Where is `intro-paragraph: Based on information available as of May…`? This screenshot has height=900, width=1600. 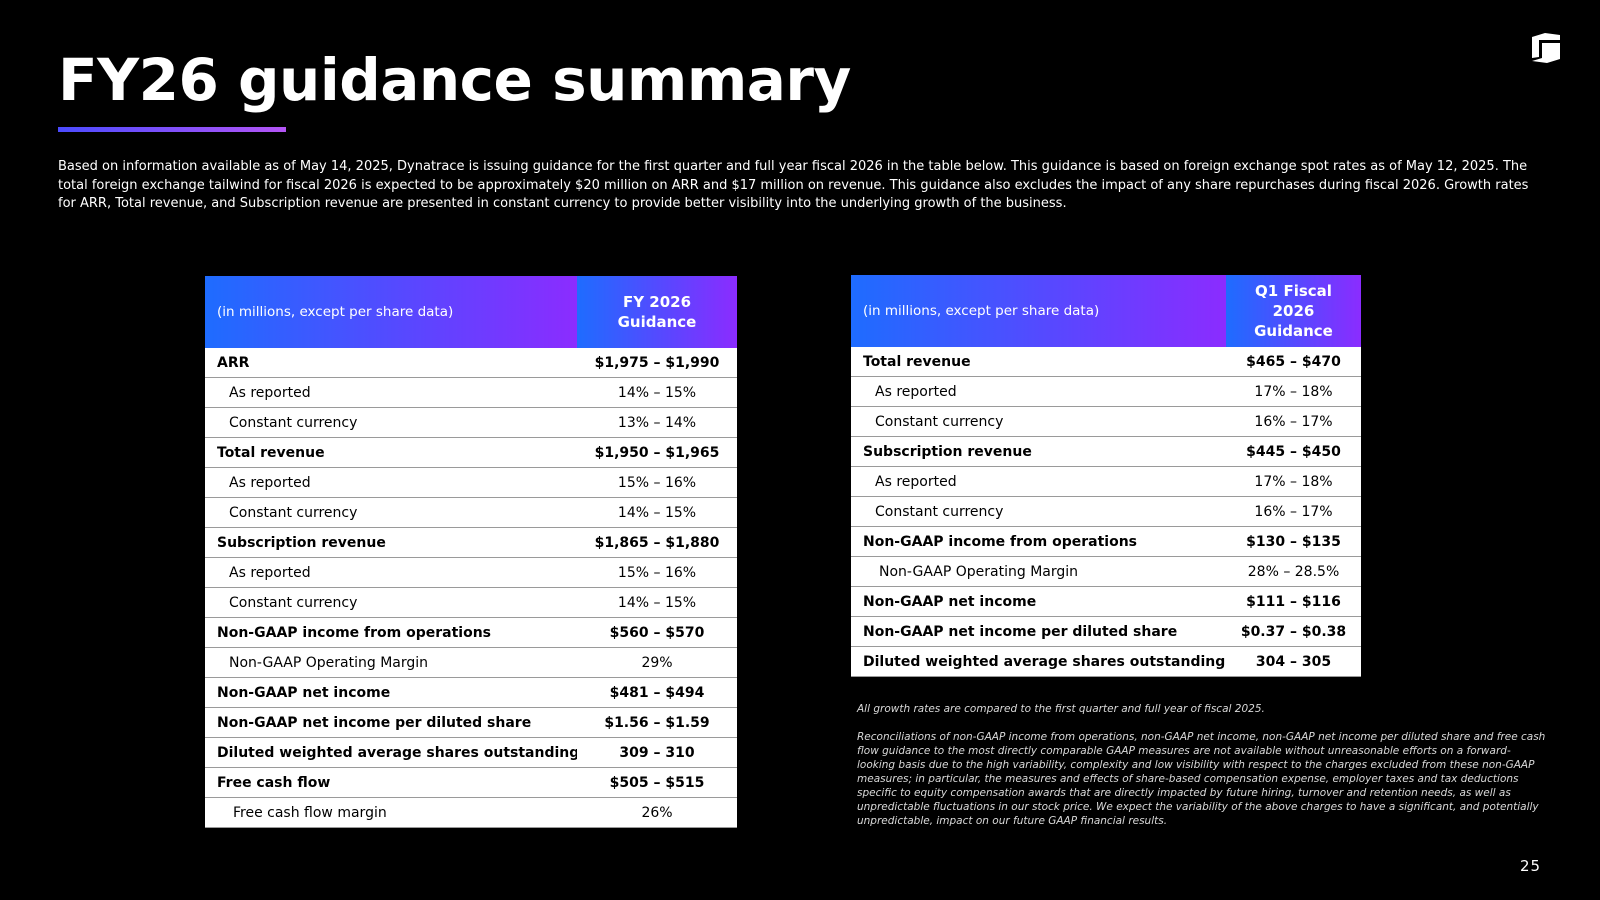
intro-paragraph: Based on information available as of May… is located at coordinates (793, 185).